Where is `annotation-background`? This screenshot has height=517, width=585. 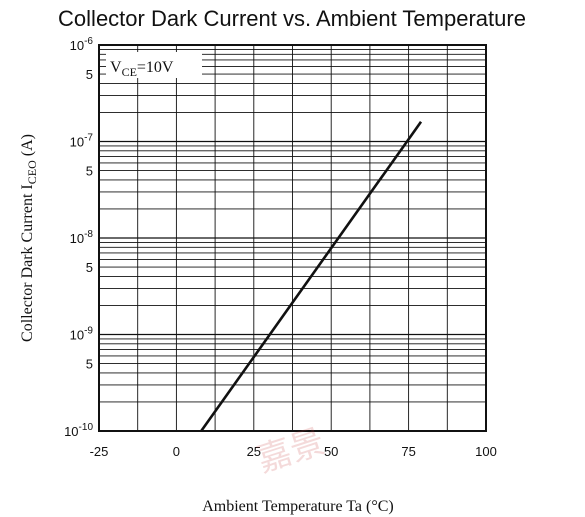
annotation-background is located at coordinates (154, 65).